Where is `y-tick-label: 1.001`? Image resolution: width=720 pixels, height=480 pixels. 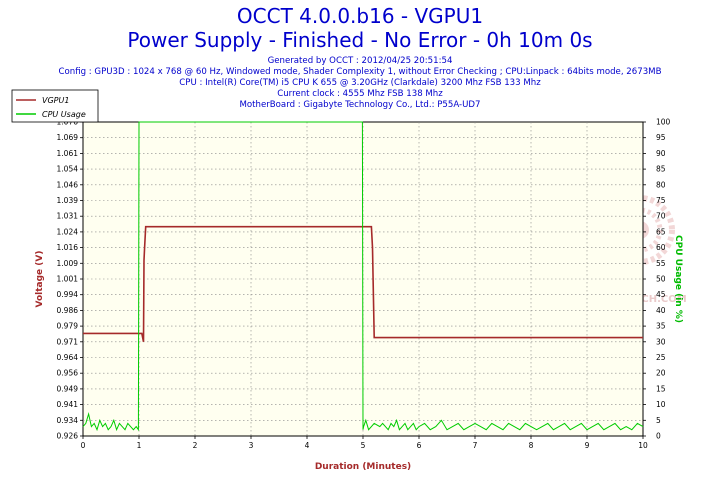 y-tick-label: 1.001 is located at coordinates (68, 279).